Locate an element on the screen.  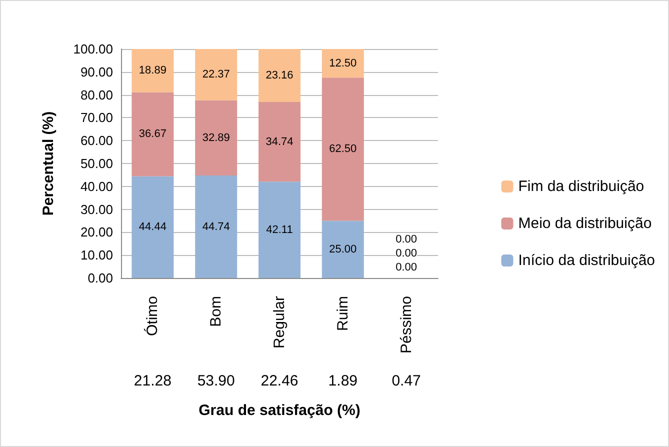
data-label: 34.74 is located at coordinates (280, 142).